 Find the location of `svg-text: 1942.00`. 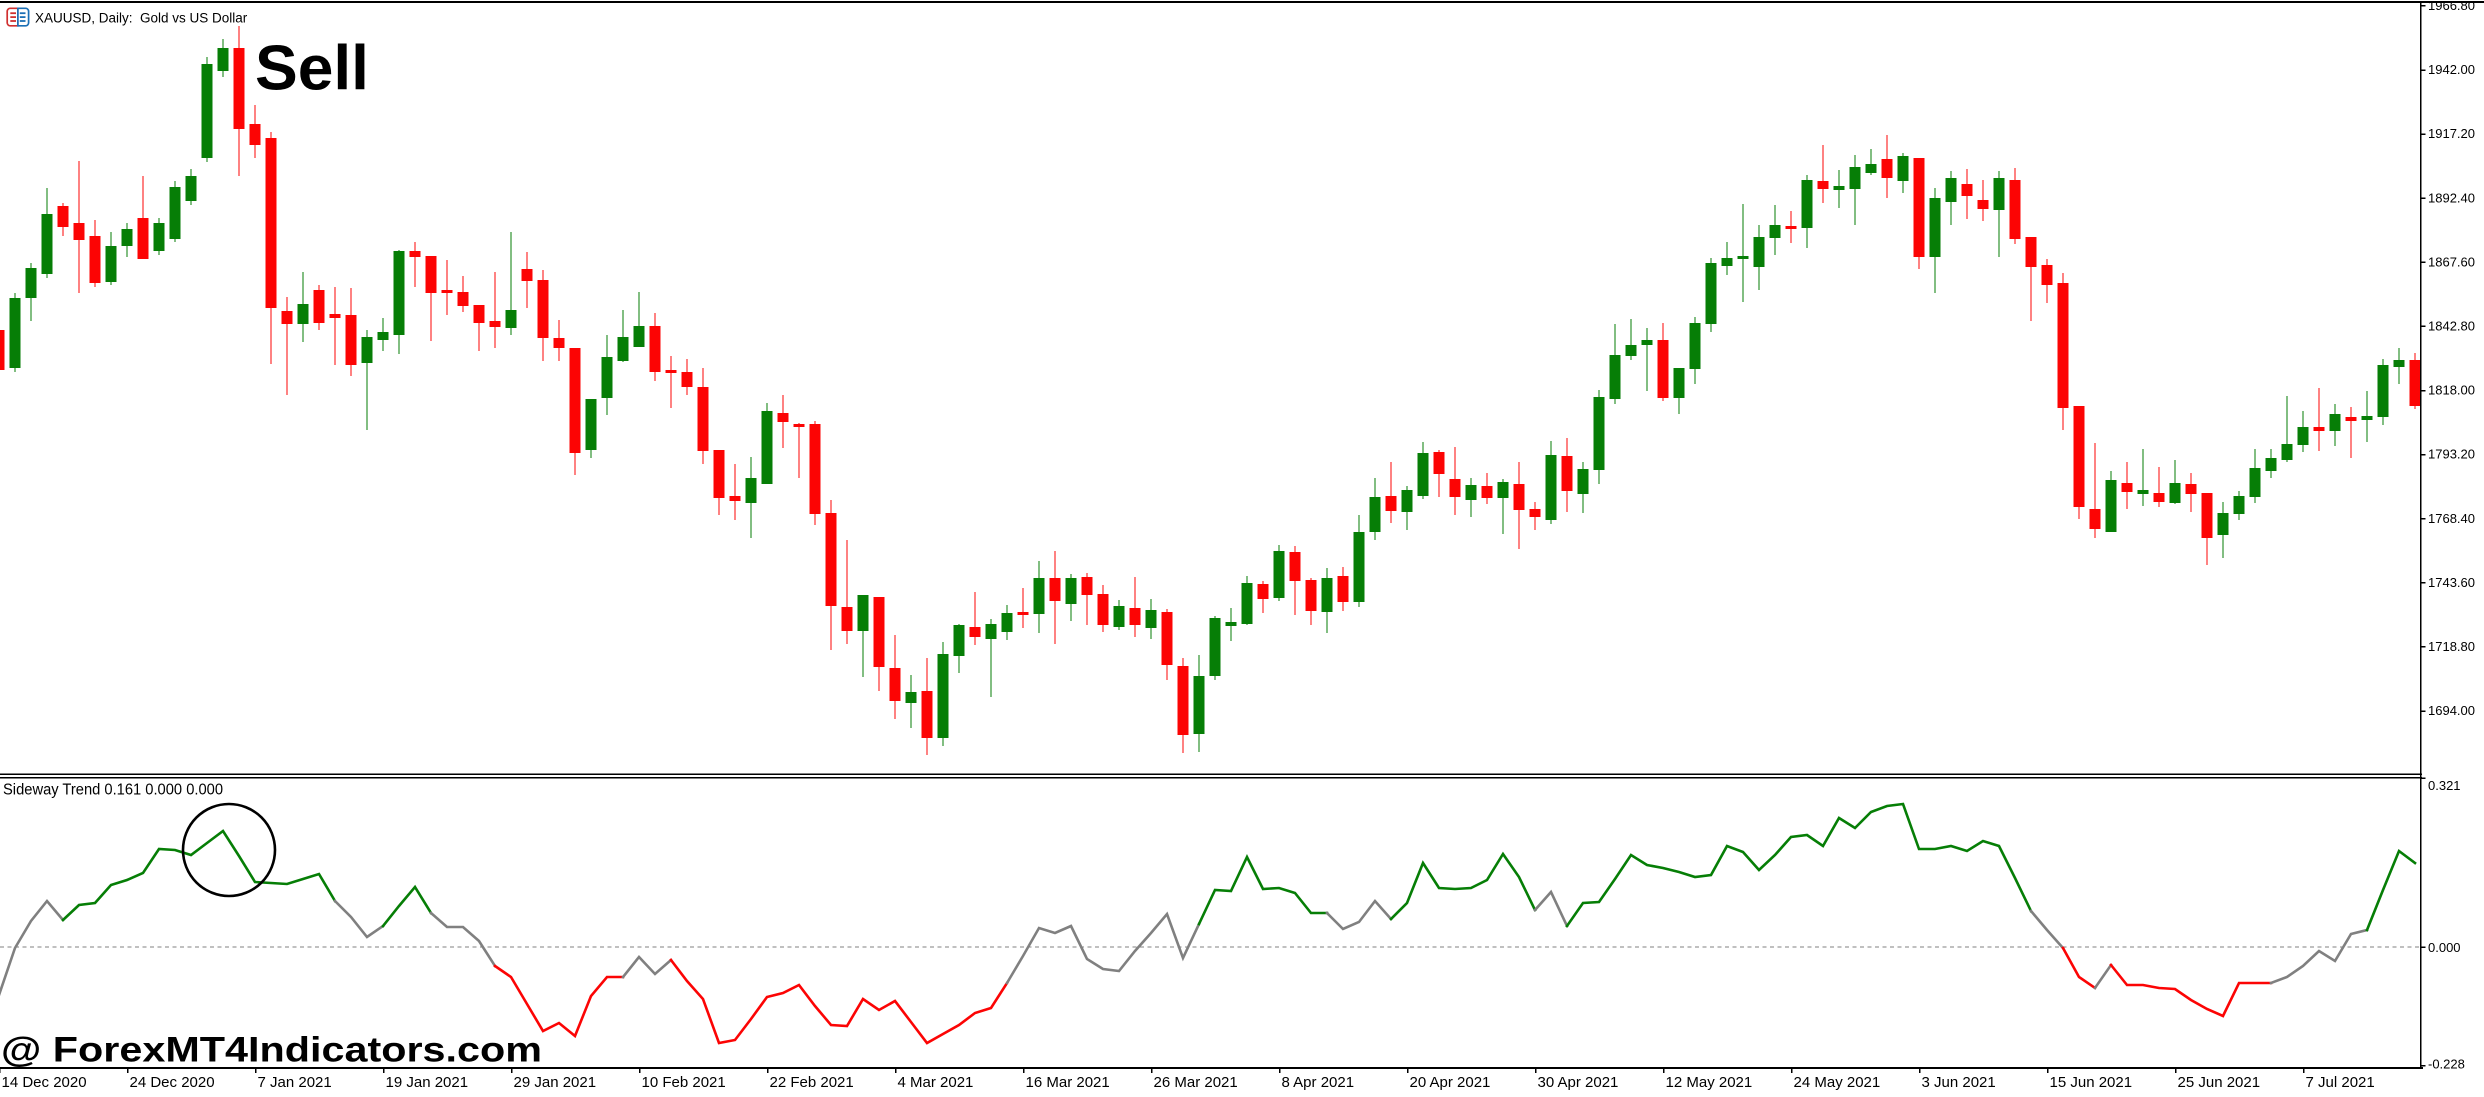

svg-text: 1942.00 is located at coordinates (2451, 69).